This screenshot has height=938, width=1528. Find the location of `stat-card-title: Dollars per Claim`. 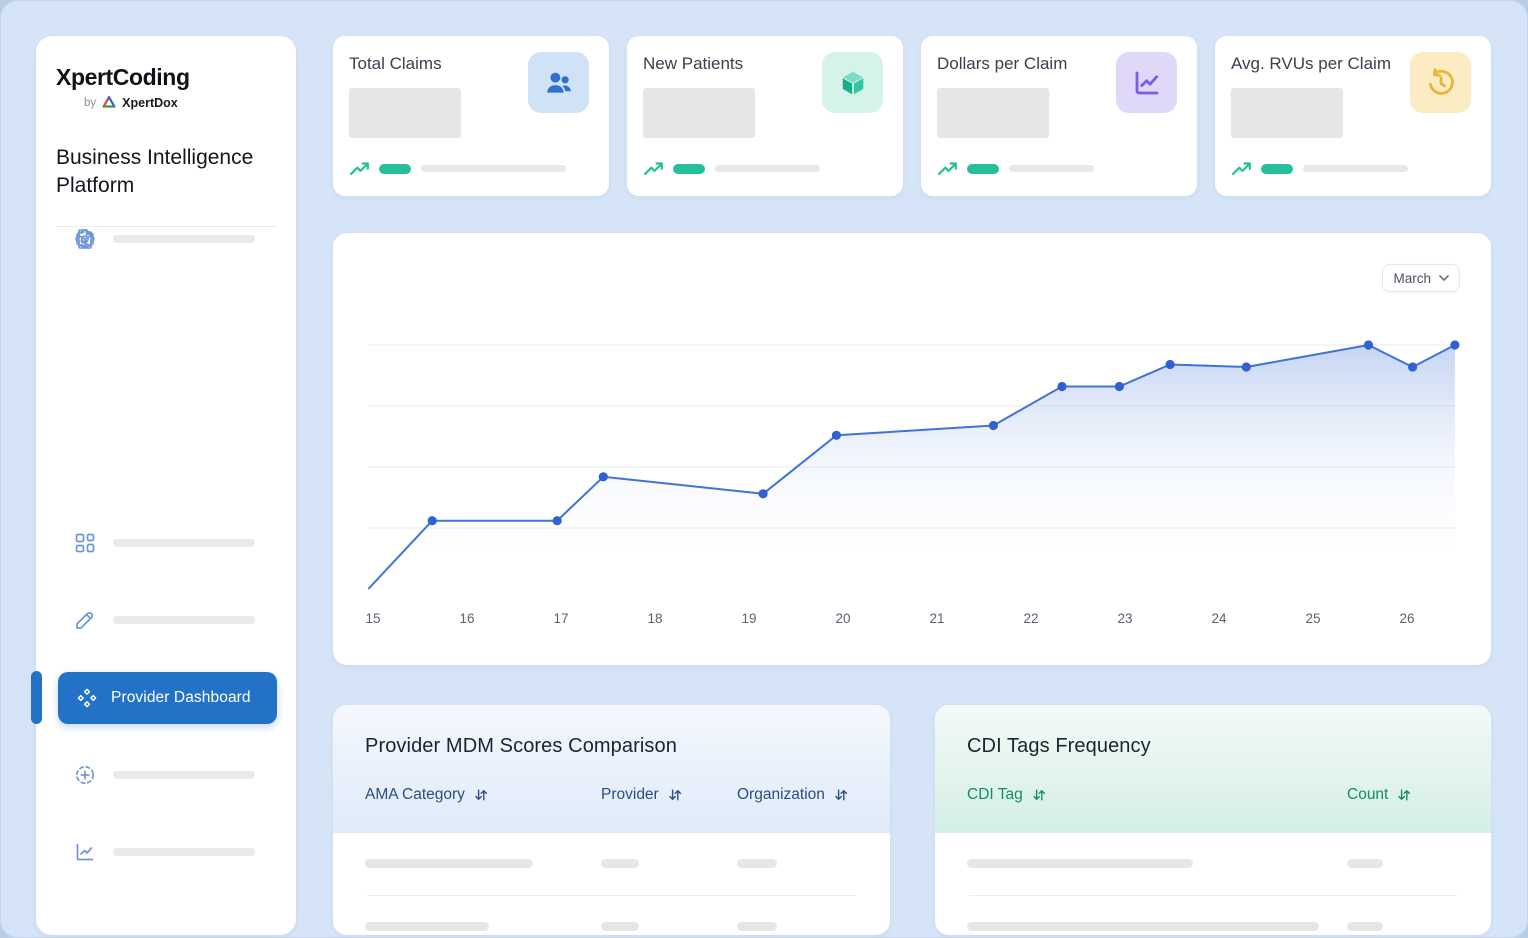

stat-card-title: Dollars per Claim is located at coordinates (1002, 63).